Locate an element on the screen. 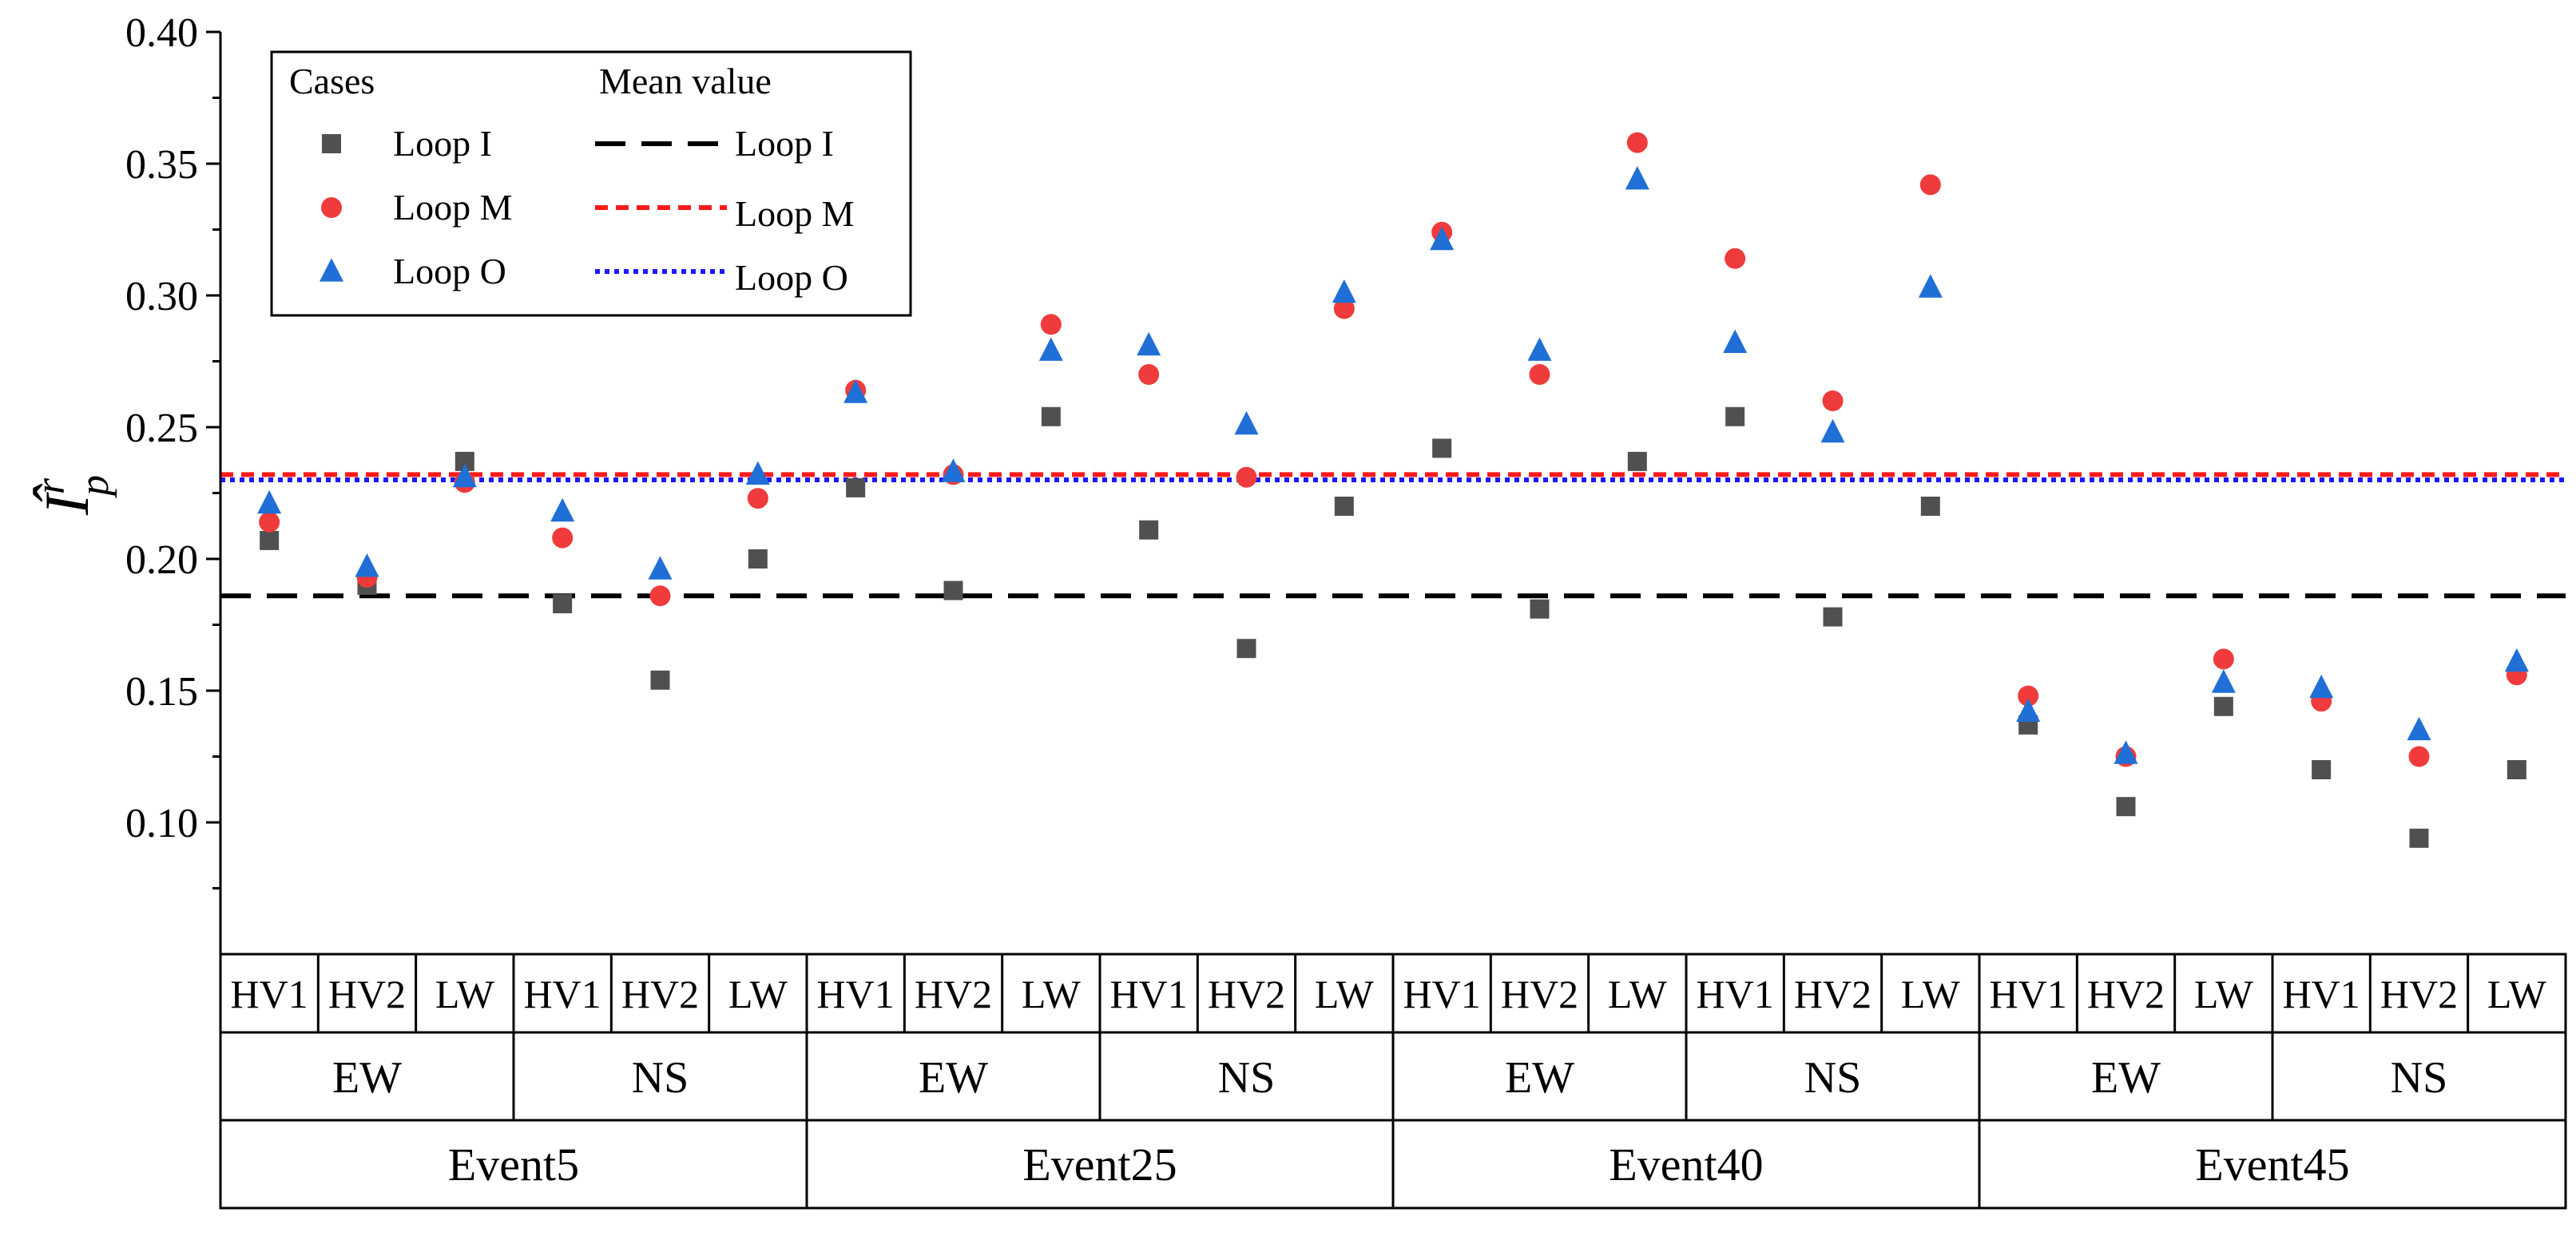 The width and height of the screenshot is (2576, 1240). y-tick-label: 0.20 is located at coordinates (161, 560).